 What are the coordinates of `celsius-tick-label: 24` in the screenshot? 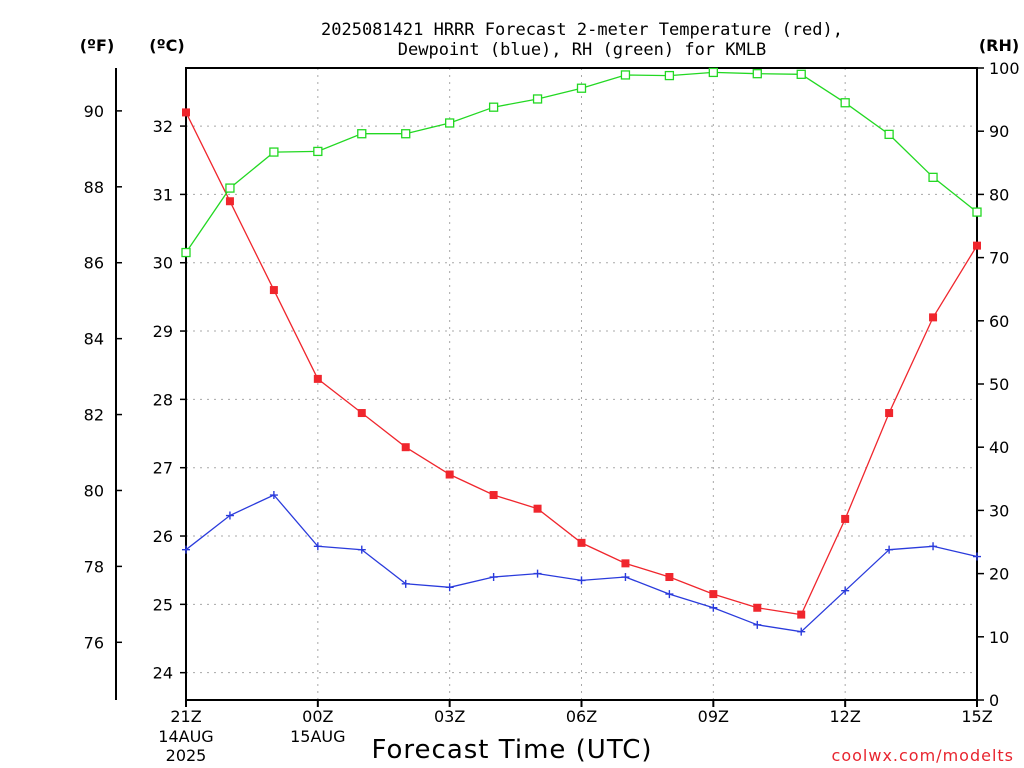 It's located at (163, 673).